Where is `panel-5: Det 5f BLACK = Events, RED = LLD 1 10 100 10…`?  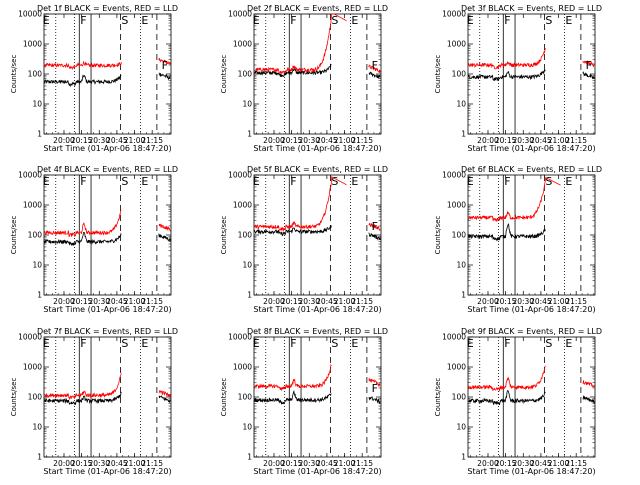
panel-5: Det 5f BLACK = Events, RED = LLD 1 10 100 10… is located at coordinates (304, 239).